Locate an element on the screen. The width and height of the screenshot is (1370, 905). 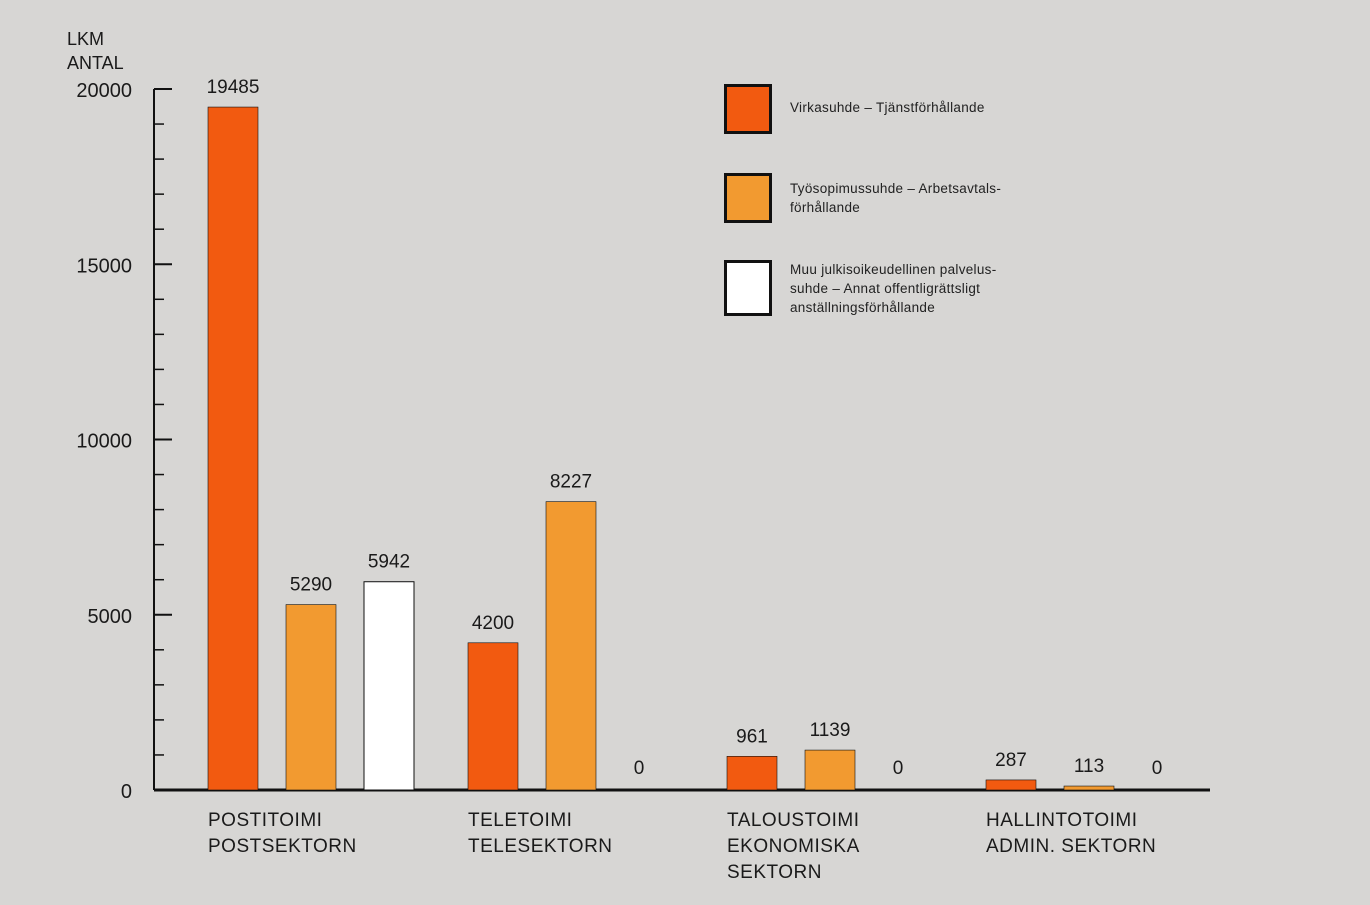
category-label: ADMIN. SEKTORN is located at coordinates (1071, 846).